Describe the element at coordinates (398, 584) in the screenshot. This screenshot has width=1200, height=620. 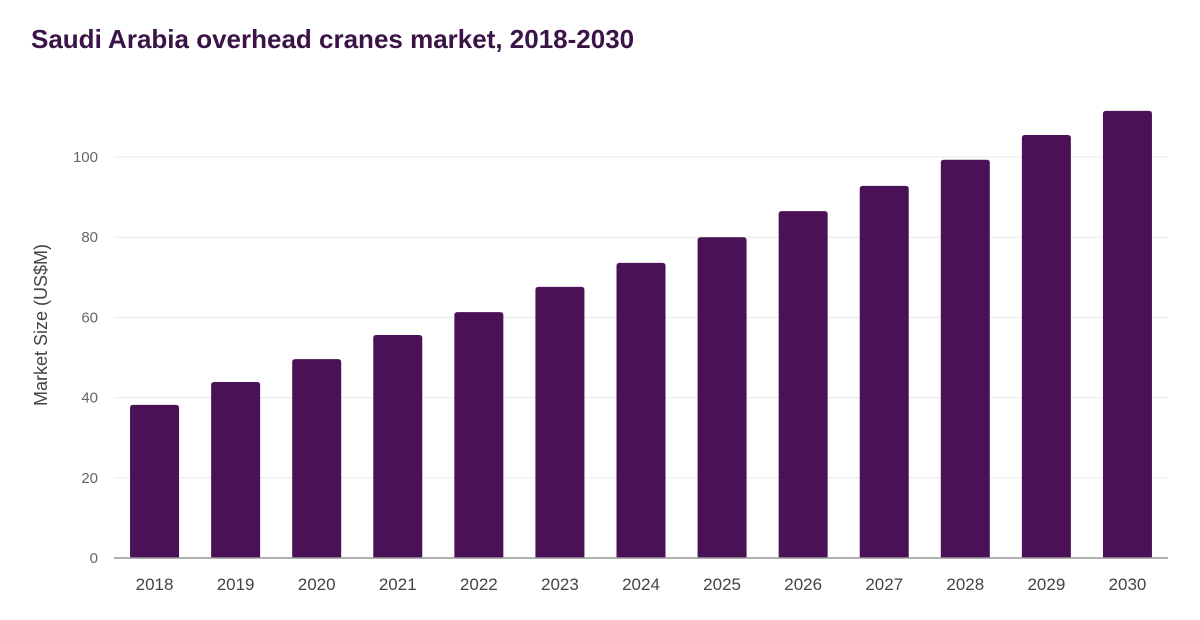
I see `x-tick-label: 2021` at that location.